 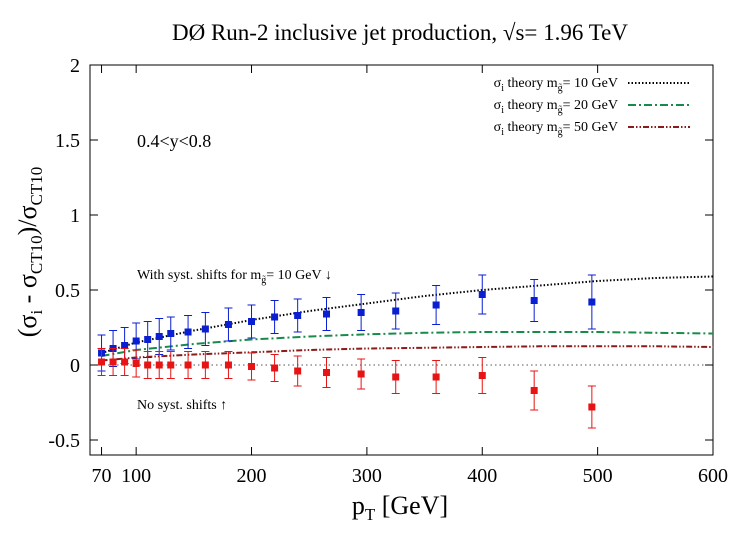 I want to click on x-tick-label: 70, so click(x=102, y=476).